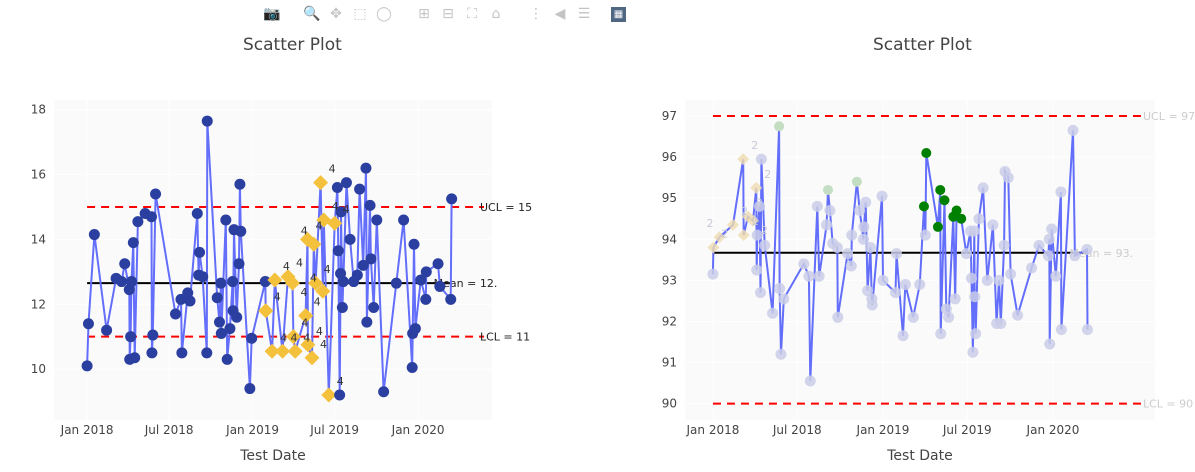 The width and height of the screenshot is (1195, 472). I want to click on hover-compare-icon: ☰, so click(584, 14).